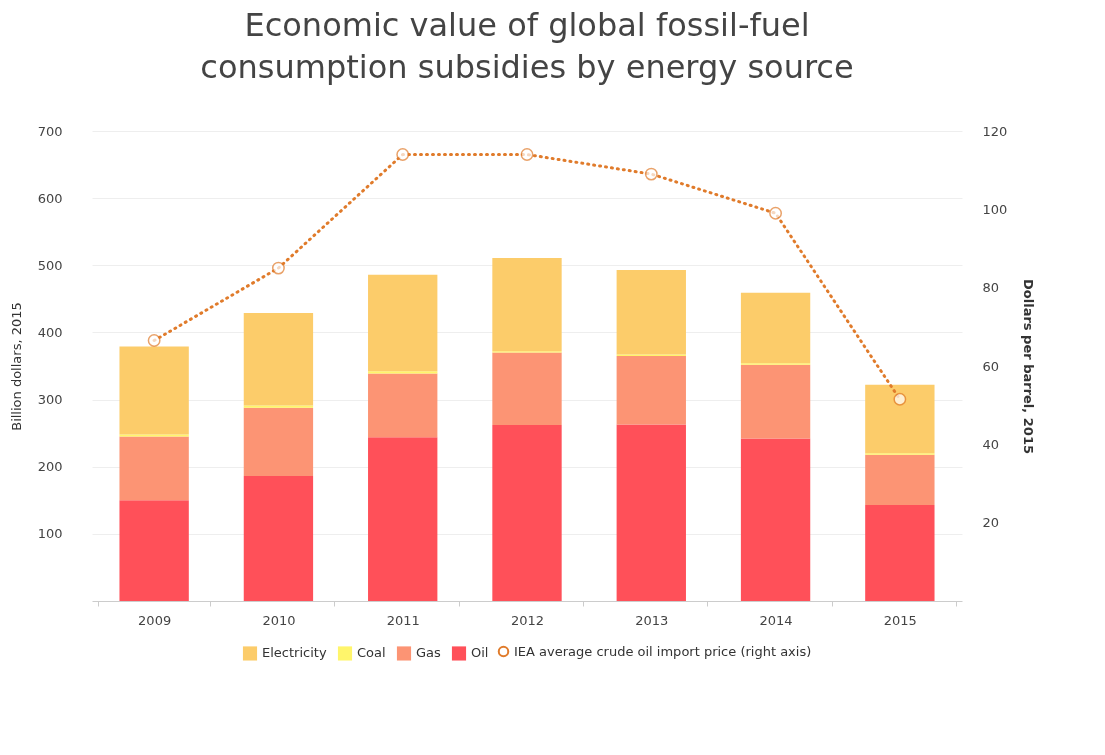  I want to click on legend-label: Oil, so click(480, 653).